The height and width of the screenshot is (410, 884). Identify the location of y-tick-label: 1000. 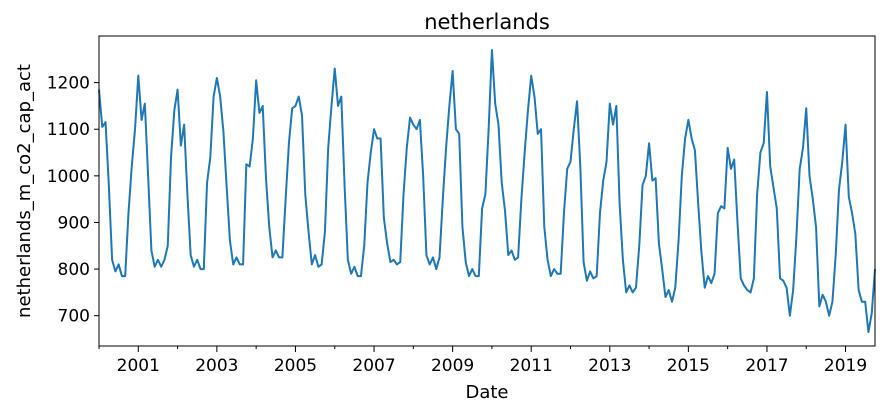
(68, 177).